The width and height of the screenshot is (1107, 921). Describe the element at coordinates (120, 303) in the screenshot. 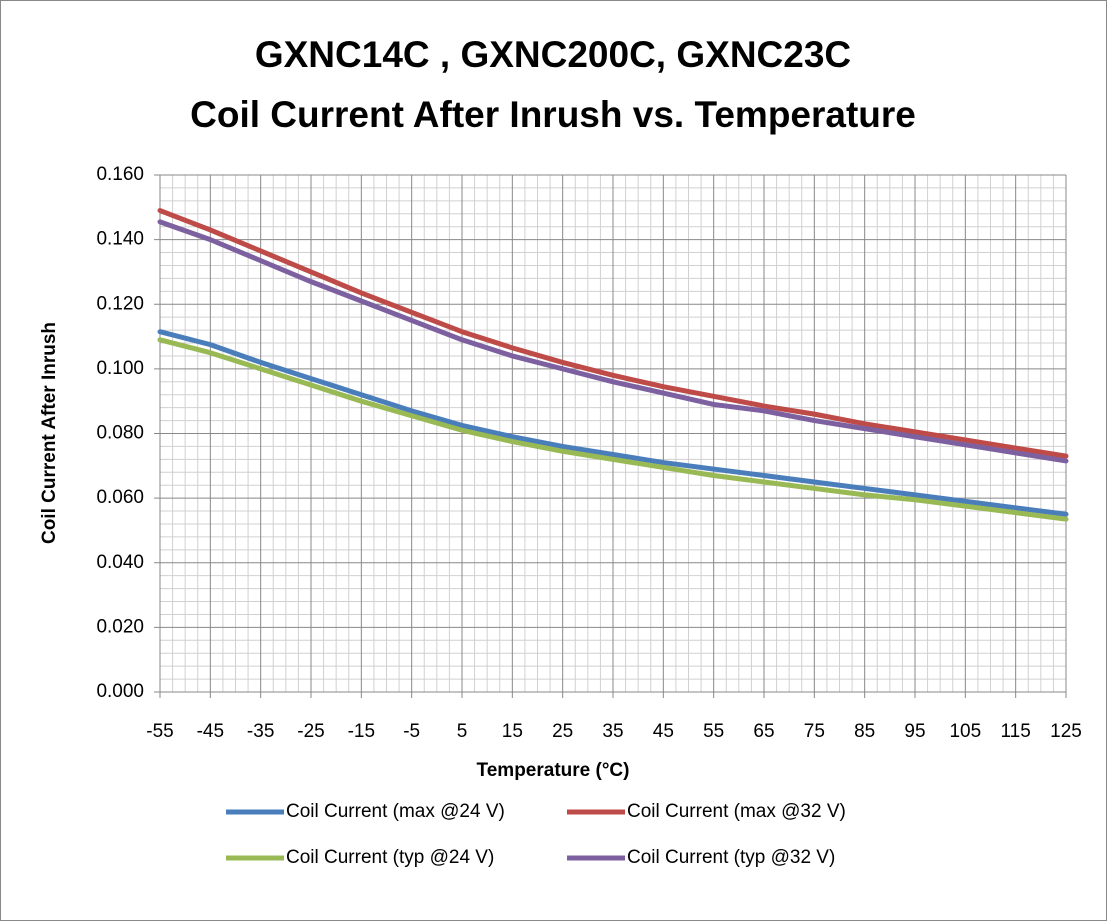

I see `y-tick-label: 0.120` at that location.